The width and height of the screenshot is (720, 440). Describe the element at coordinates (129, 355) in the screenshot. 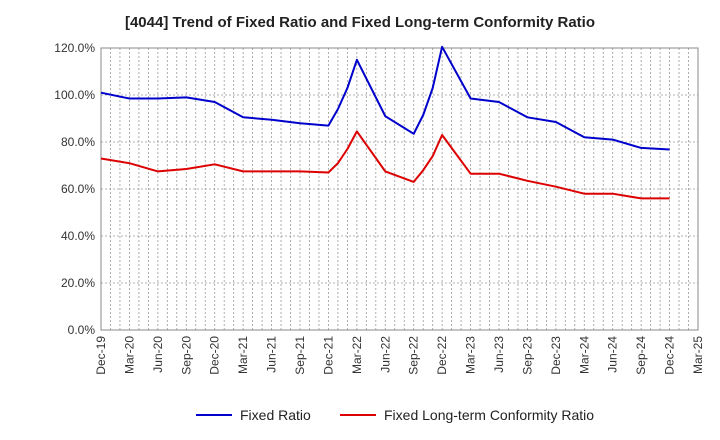

I see `x-tick-label: Mar-20` at that location.